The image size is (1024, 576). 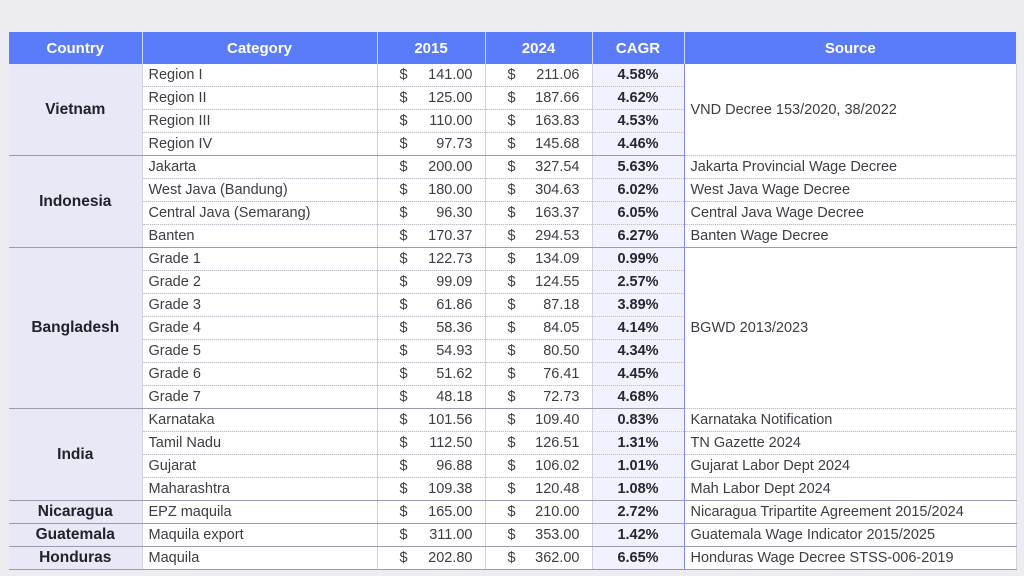 What do you see at coordinates (76, 201) in the screenshot?
I see `country-cell: Indonesia` at bounding box center [76, 201].